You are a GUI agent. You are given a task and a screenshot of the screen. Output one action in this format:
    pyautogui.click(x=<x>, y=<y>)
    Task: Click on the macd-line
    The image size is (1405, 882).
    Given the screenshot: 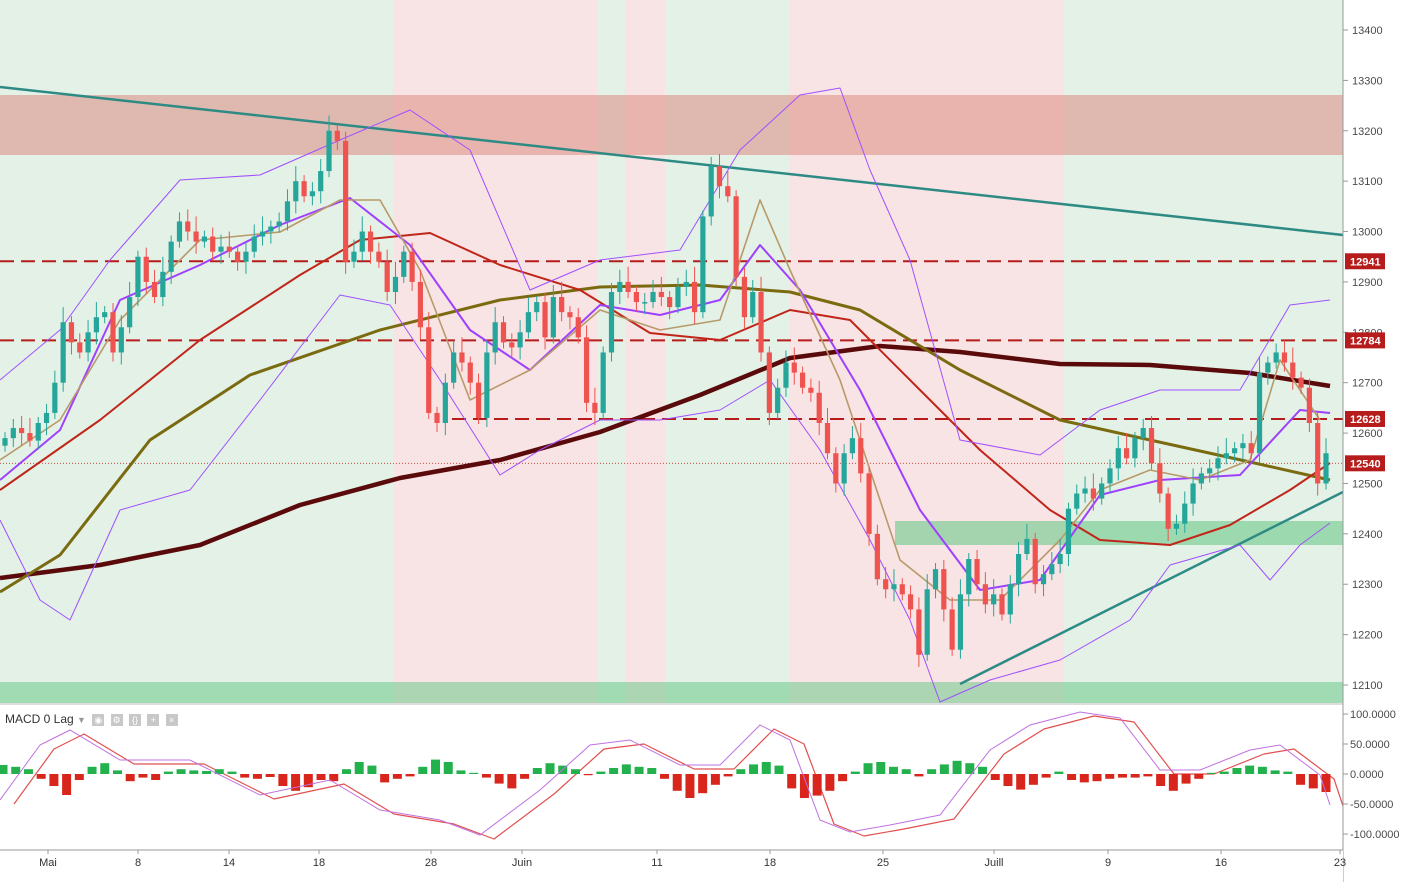 What is the action you would take?
    pyautogui.click(x=665, y=773)
    